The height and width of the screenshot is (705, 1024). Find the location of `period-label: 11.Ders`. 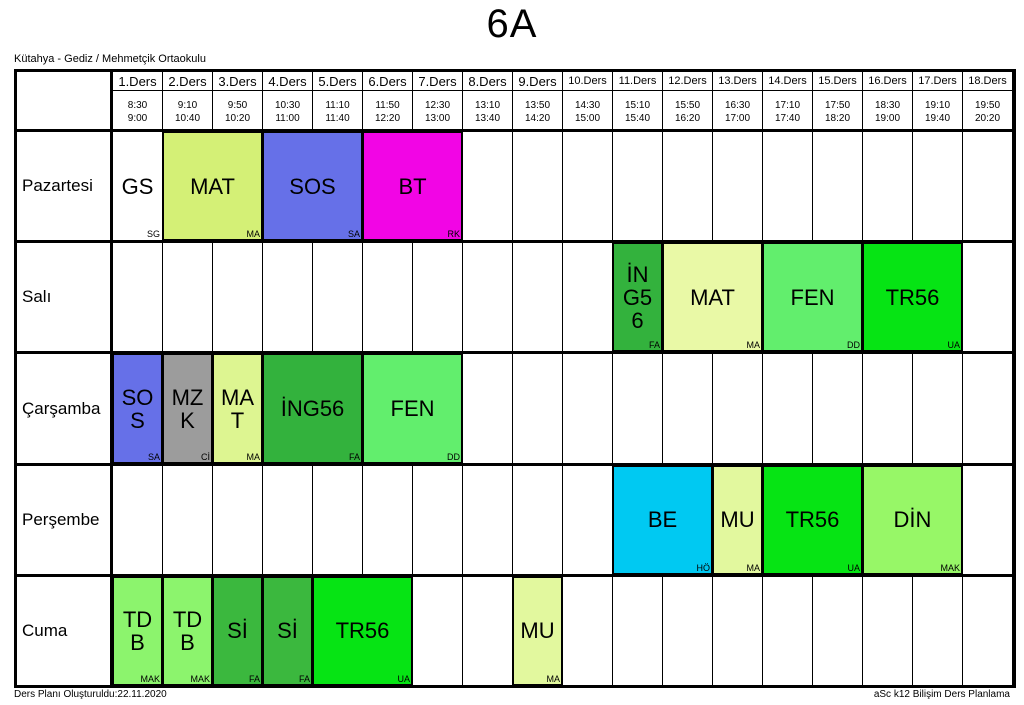

period-label: 11.Ders is located at coordinates (637, 81).